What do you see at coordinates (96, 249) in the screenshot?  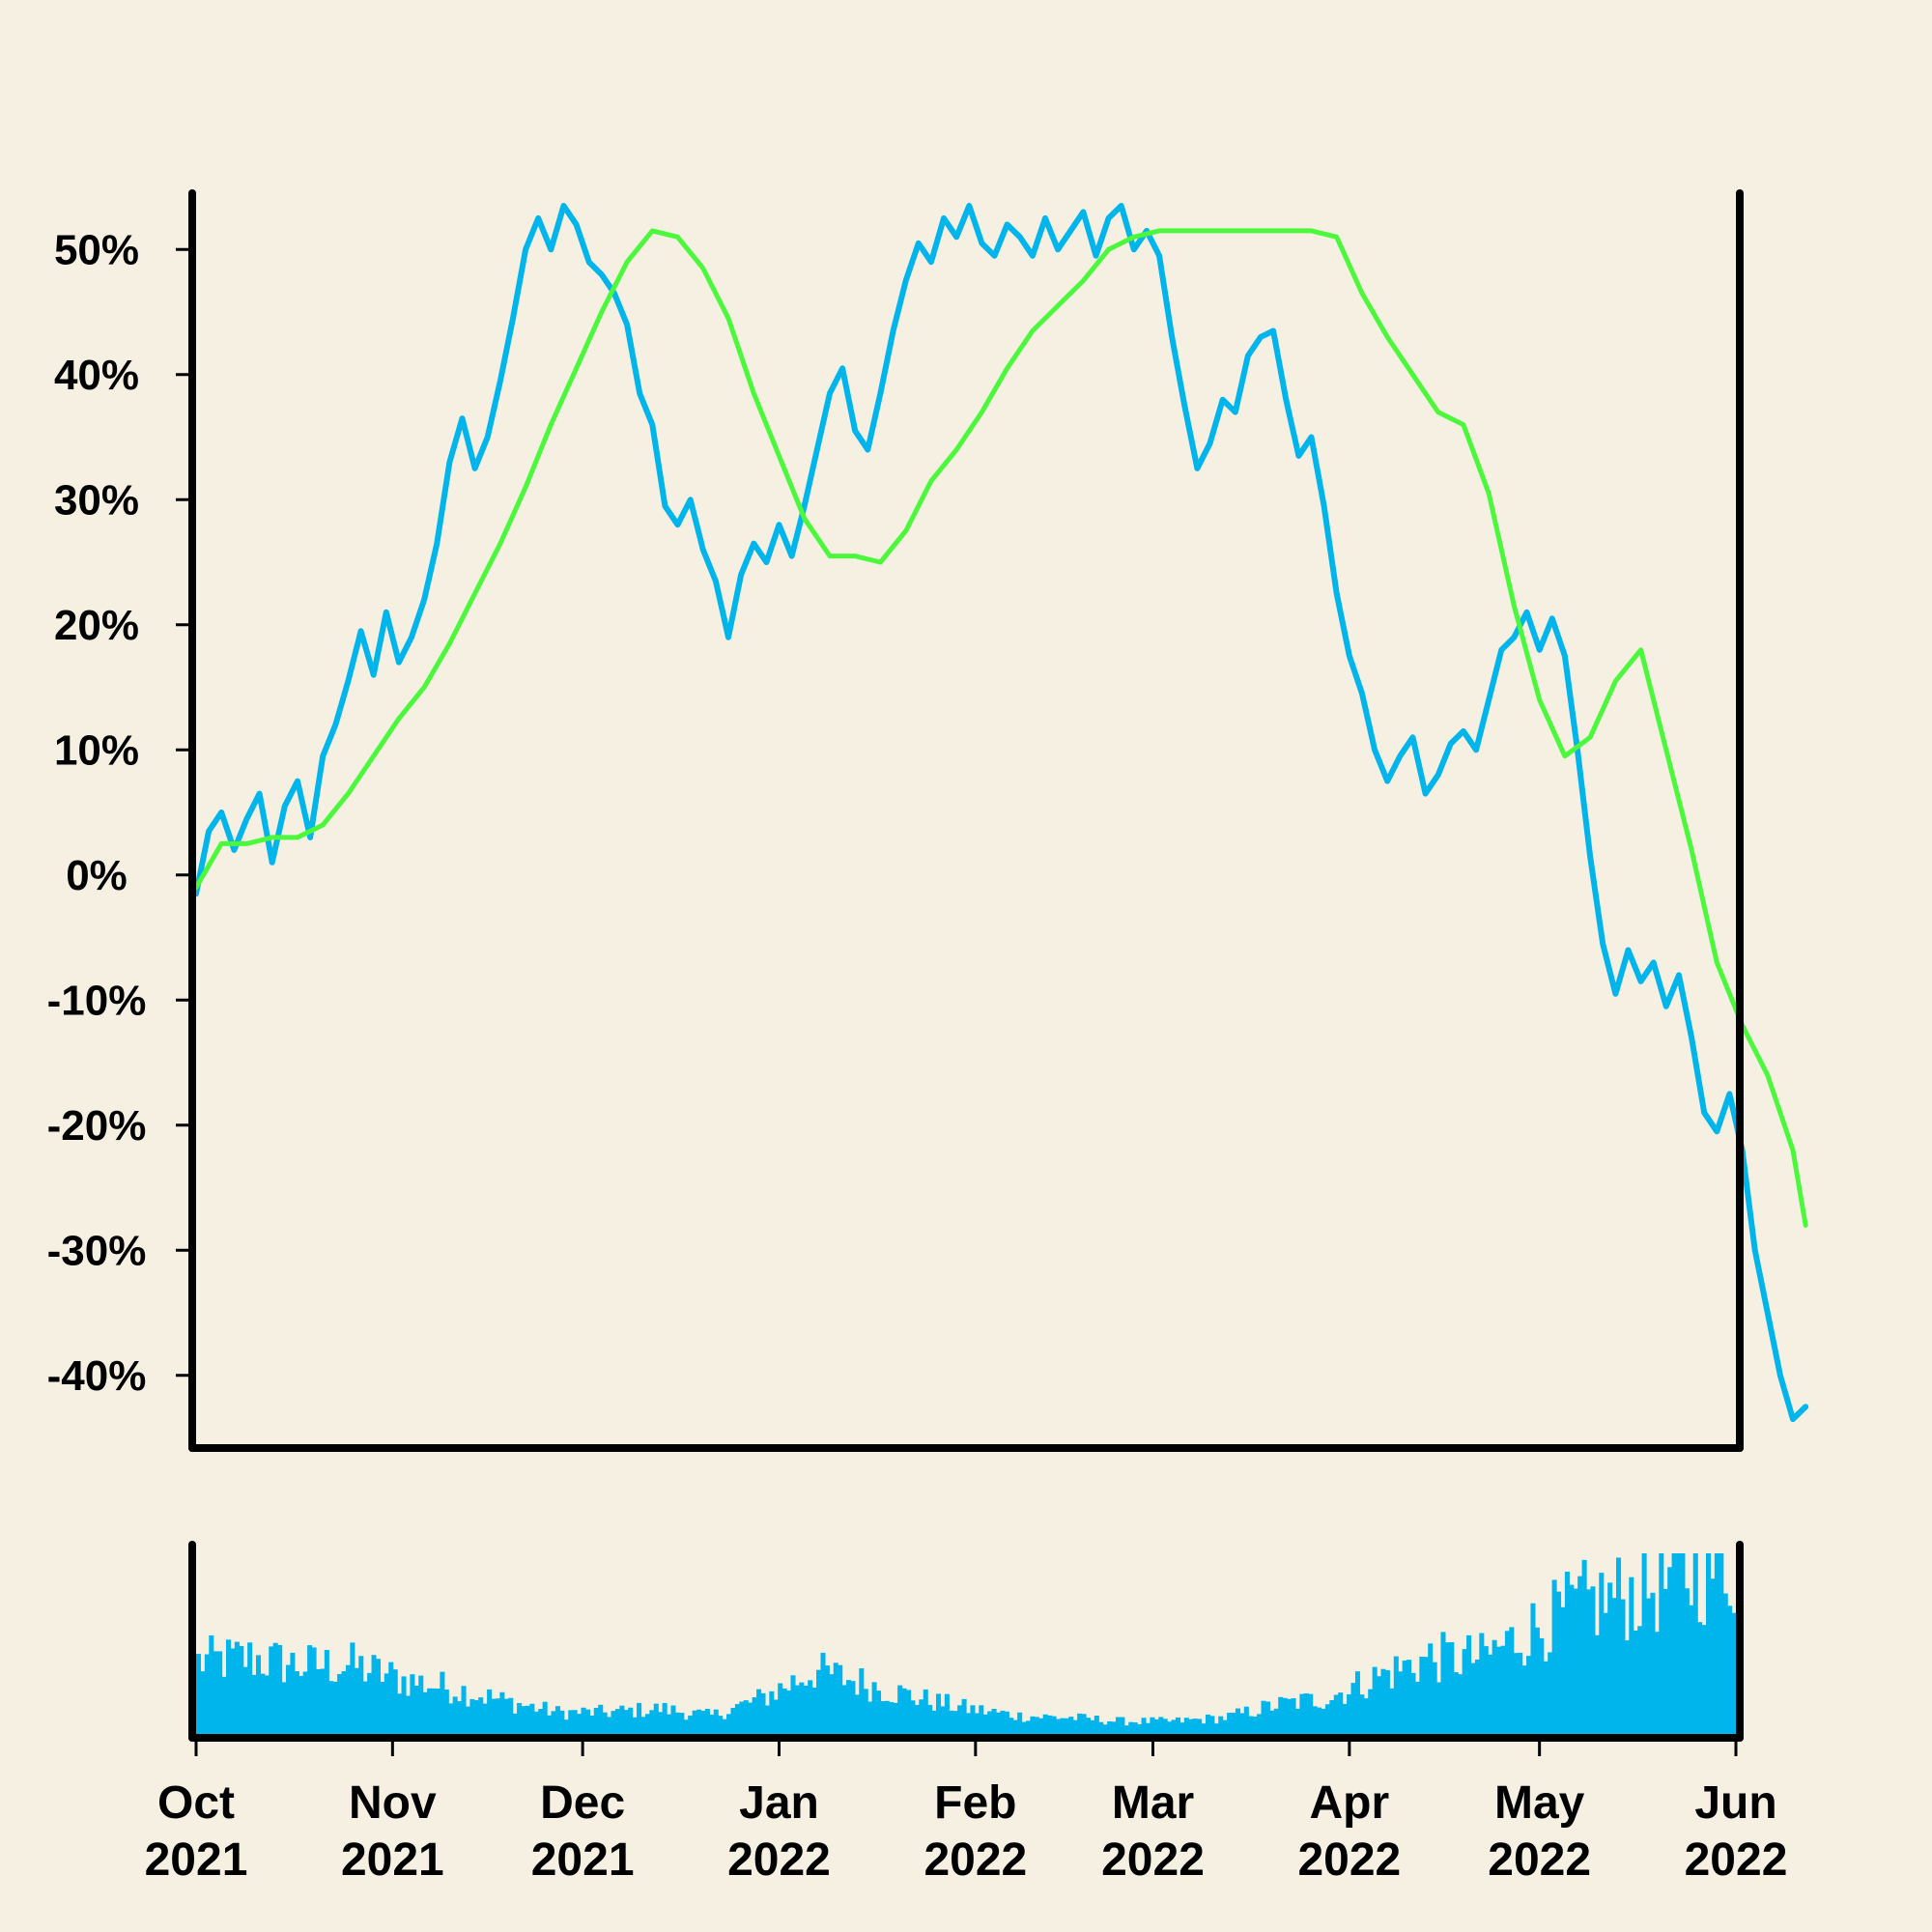 I see `y-tick-label: 50%` at bounding box center [96, 249].